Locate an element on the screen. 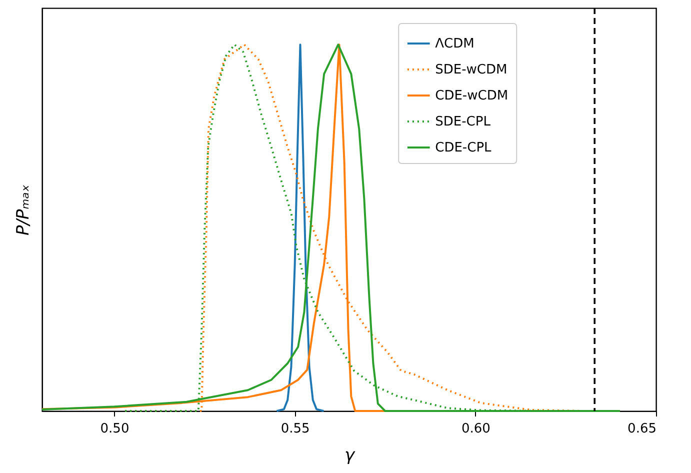 The height and width of the screenshot is (473, 691). x-tick-label: 0.60 is located at coordinates (475, 429).